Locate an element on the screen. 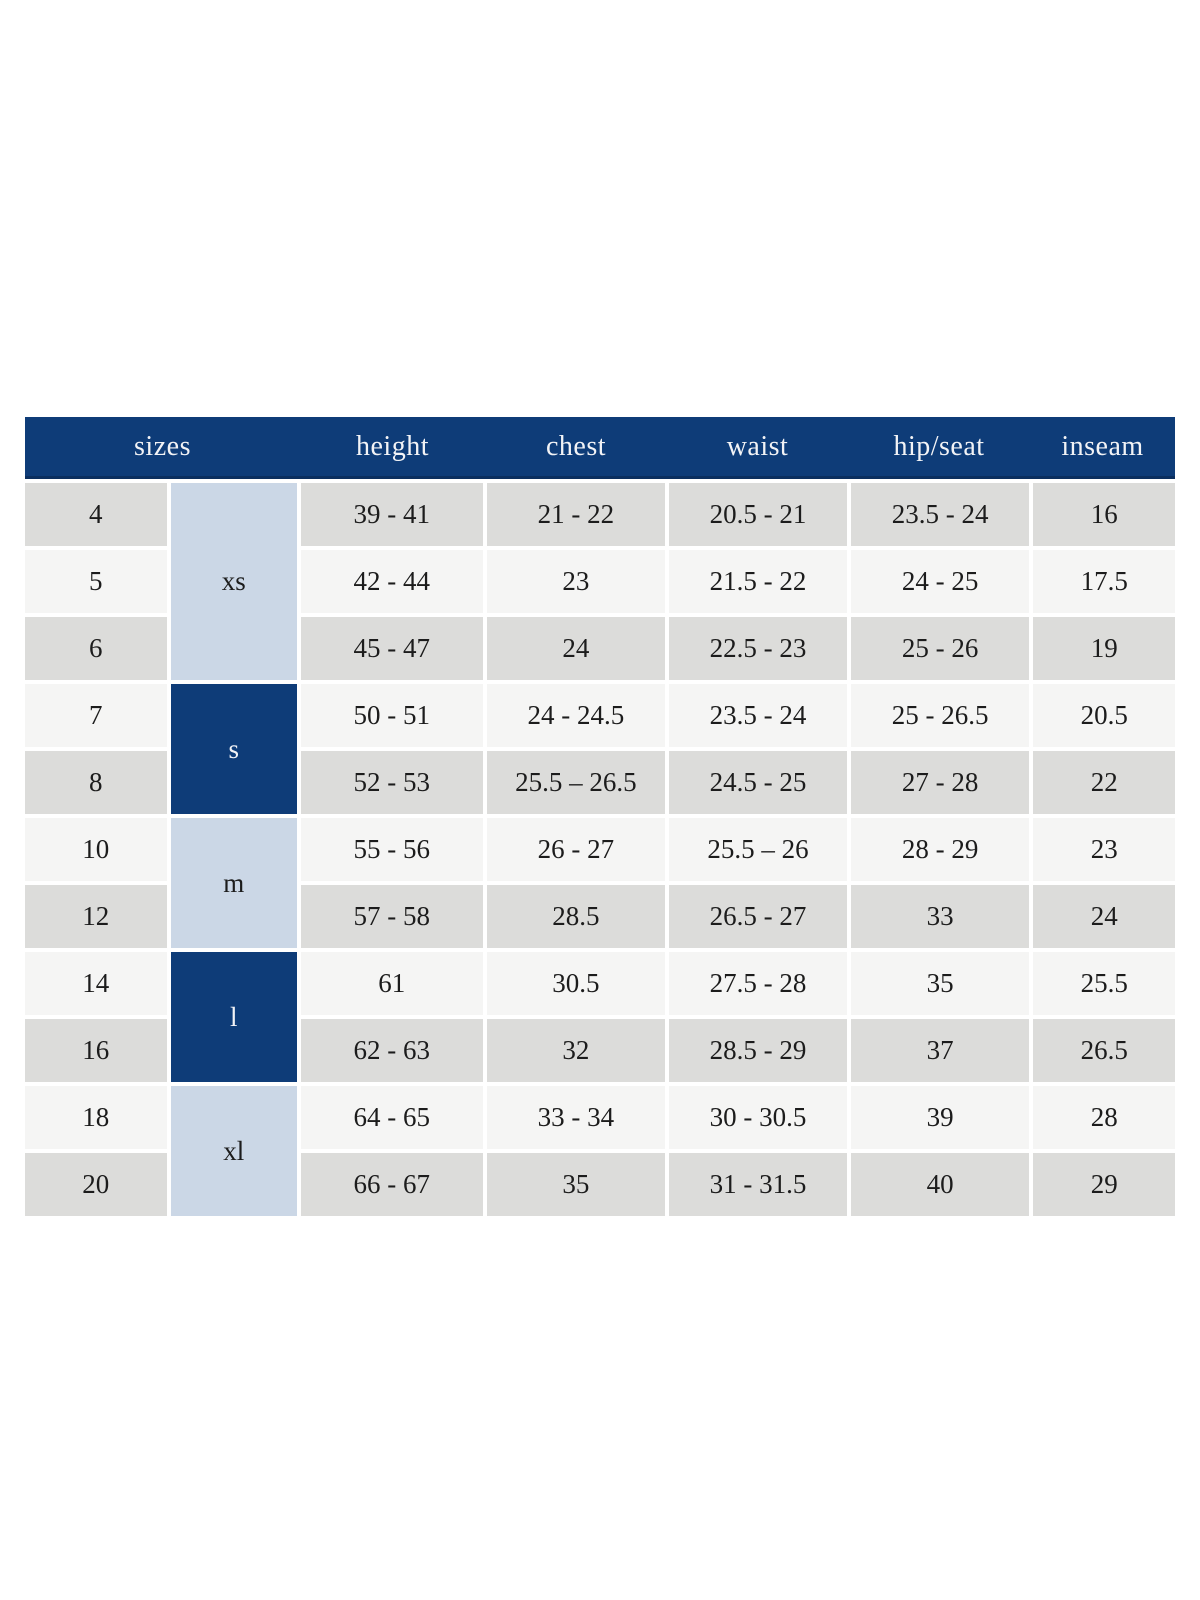 The image size is (1200, 1600). header-cell-height: height is located at coordinates (392, 446).